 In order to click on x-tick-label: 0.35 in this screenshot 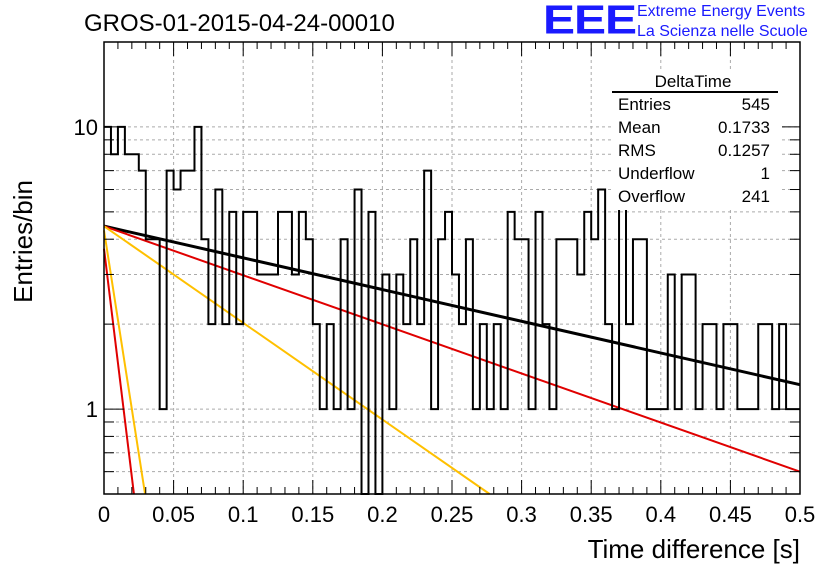, I will do `click(591, 514)`.